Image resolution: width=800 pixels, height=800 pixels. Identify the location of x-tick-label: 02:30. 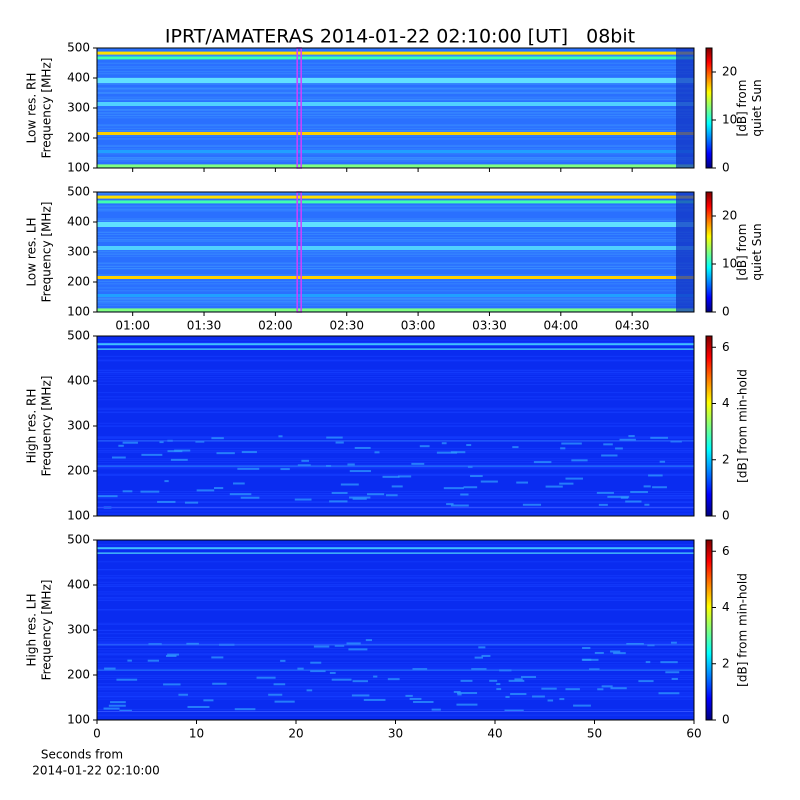
(346, 326).